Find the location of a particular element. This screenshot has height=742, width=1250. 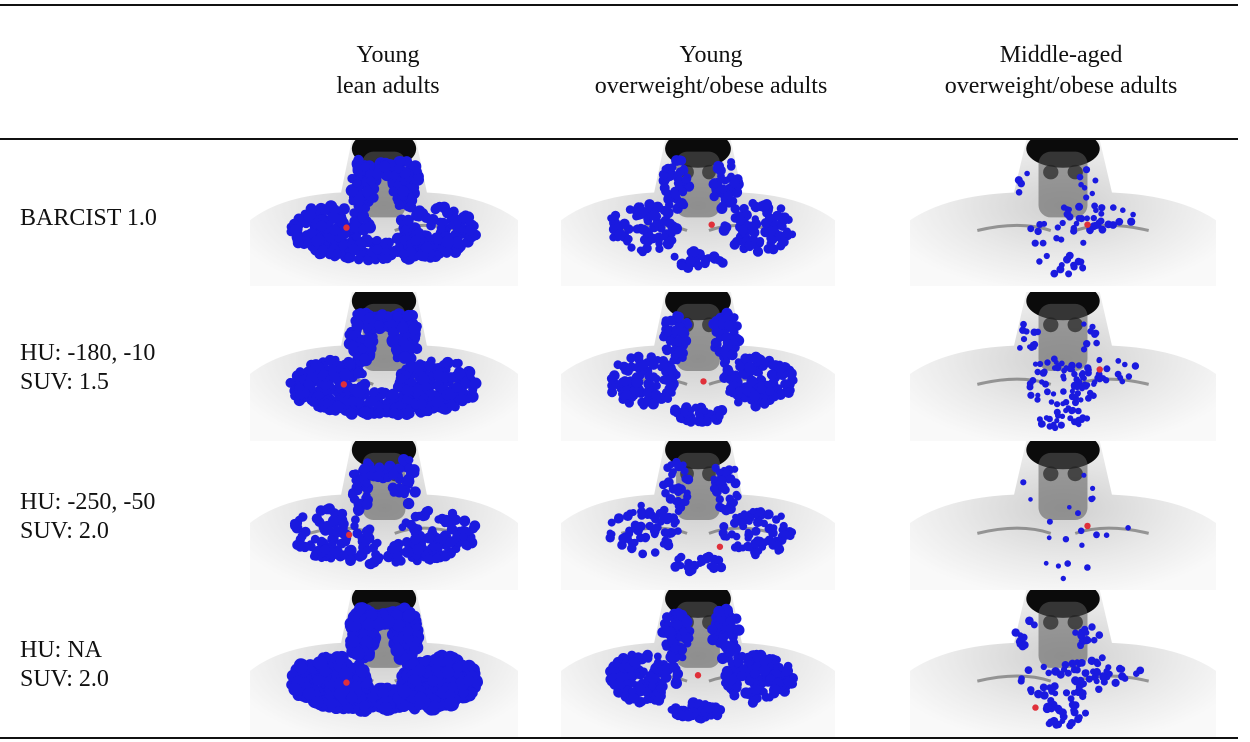

column-header-line2: overweight/obese adults is located at coordinates (1061, 86).